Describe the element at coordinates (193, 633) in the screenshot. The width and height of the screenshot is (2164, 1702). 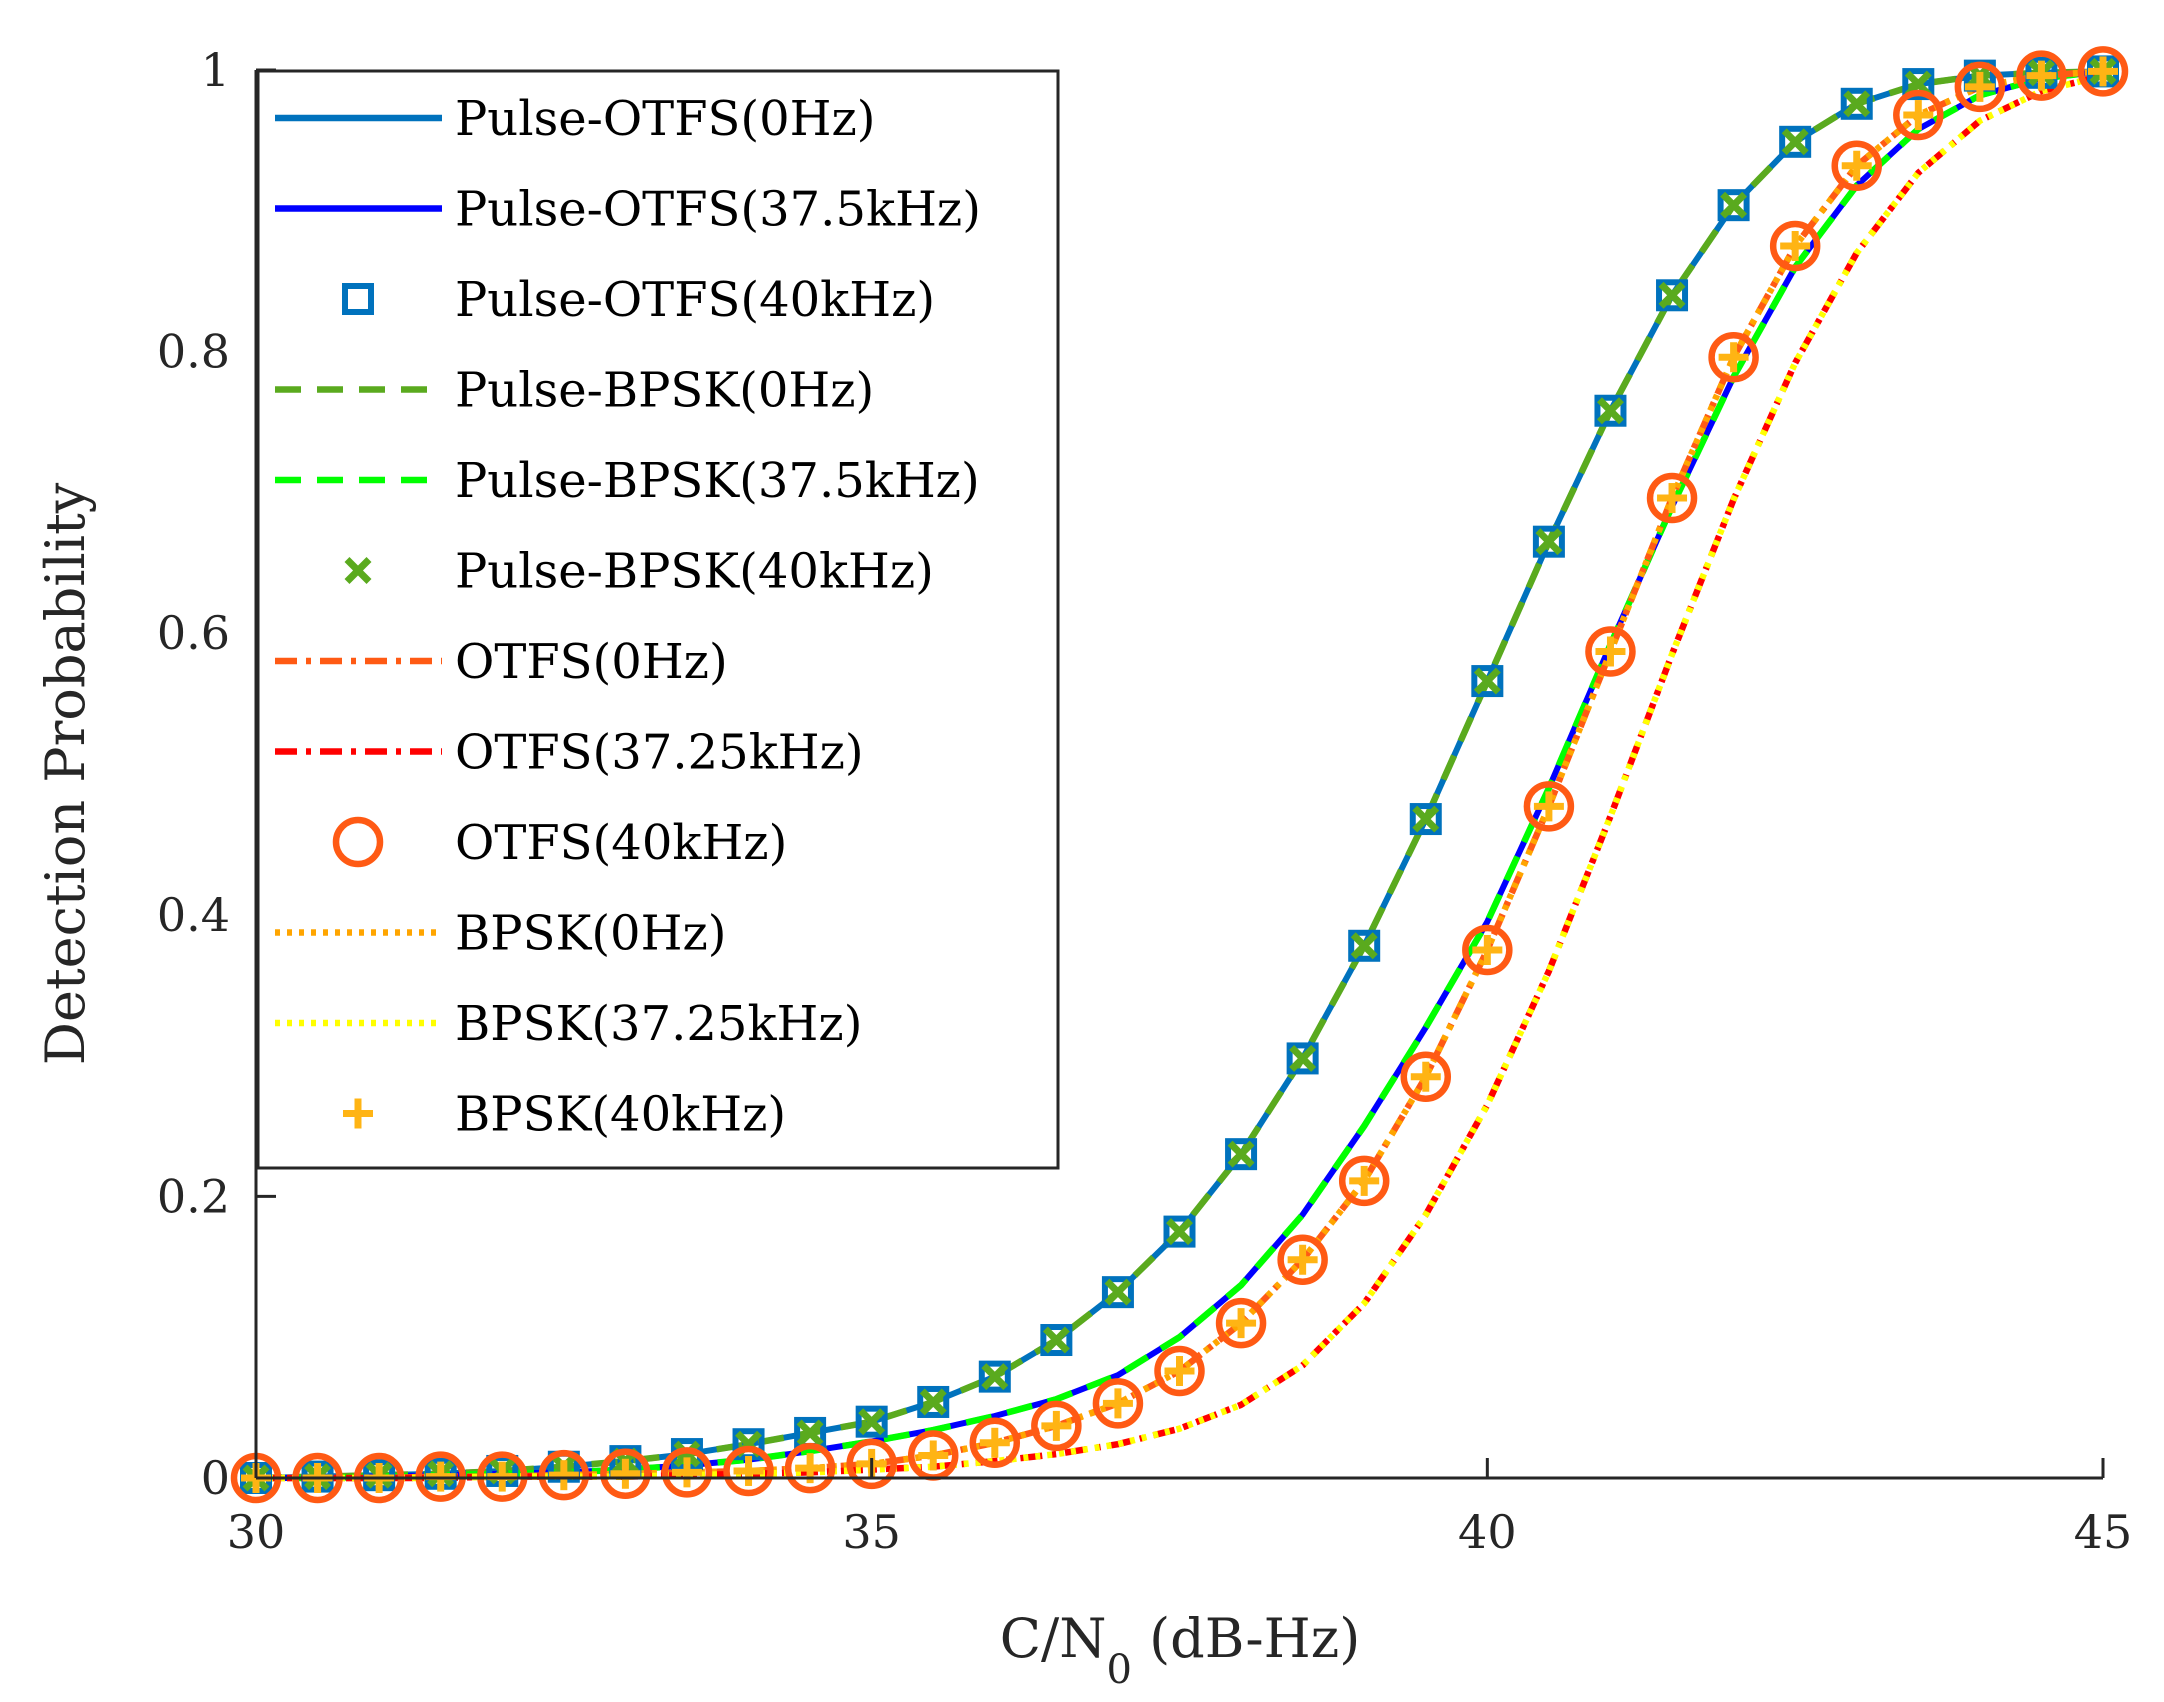
I see `y-tick-label: 0.6` at that location.